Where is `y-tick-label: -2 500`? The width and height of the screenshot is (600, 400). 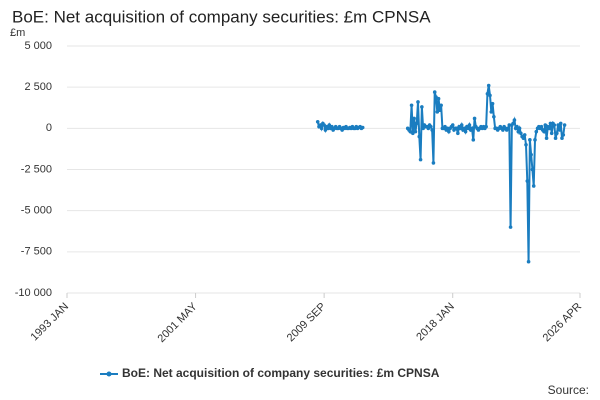
y-tick-label: -2 500 is located at coordinates (36, 169).